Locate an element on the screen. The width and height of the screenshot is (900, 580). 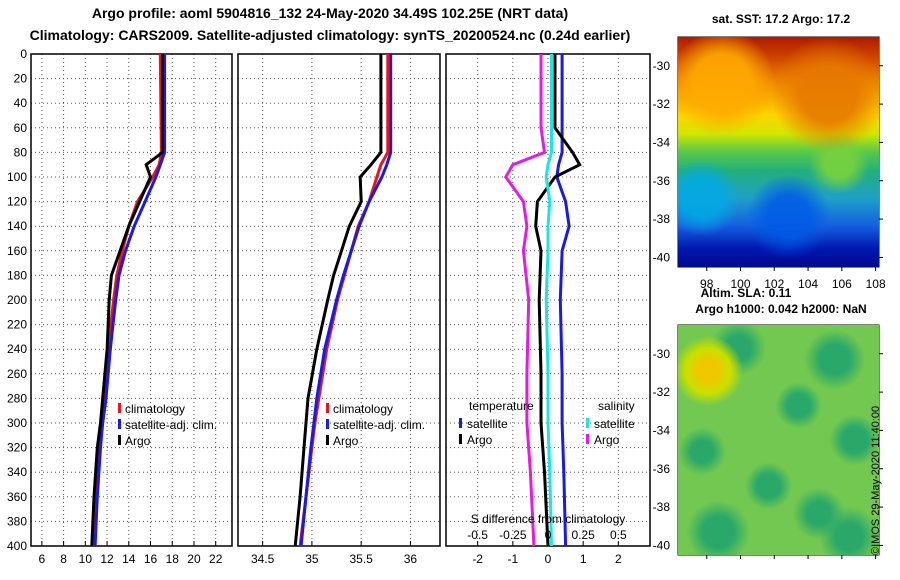
sst-y-tick-label: -38 is located at coordinates (662, 219).